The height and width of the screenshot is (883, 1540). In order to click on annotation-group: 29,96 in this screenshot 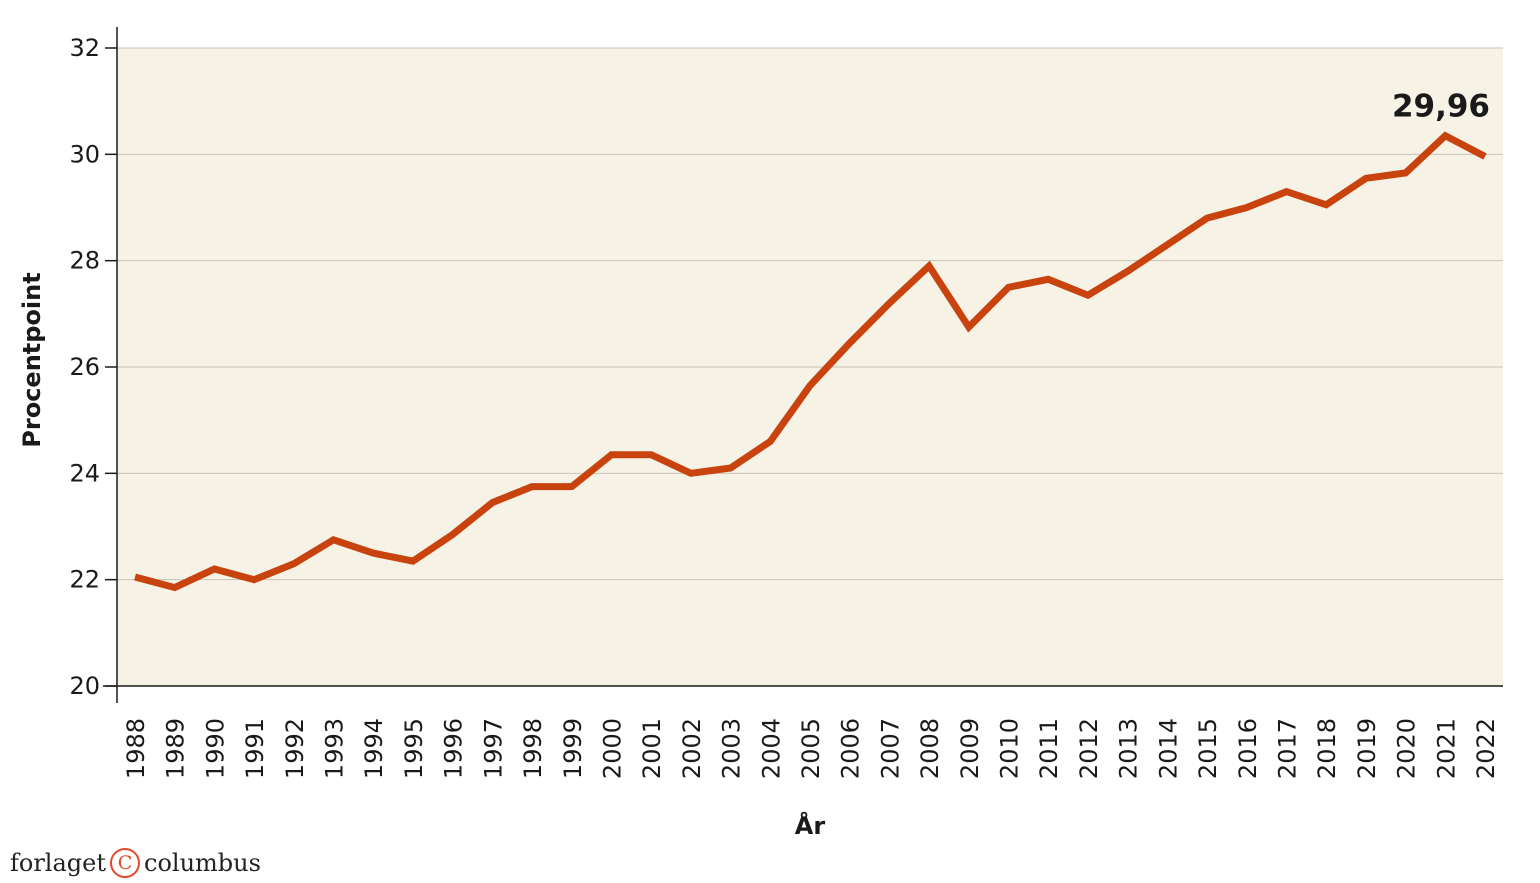, I will do `click(1441, 106)`.